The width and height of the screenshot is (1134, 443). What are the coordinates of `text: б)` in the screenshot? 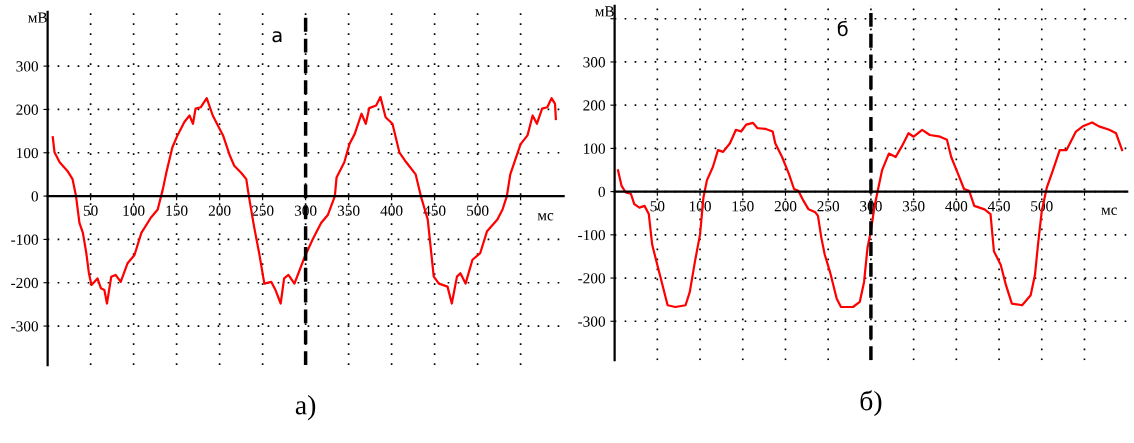 It's located at (871, 403).